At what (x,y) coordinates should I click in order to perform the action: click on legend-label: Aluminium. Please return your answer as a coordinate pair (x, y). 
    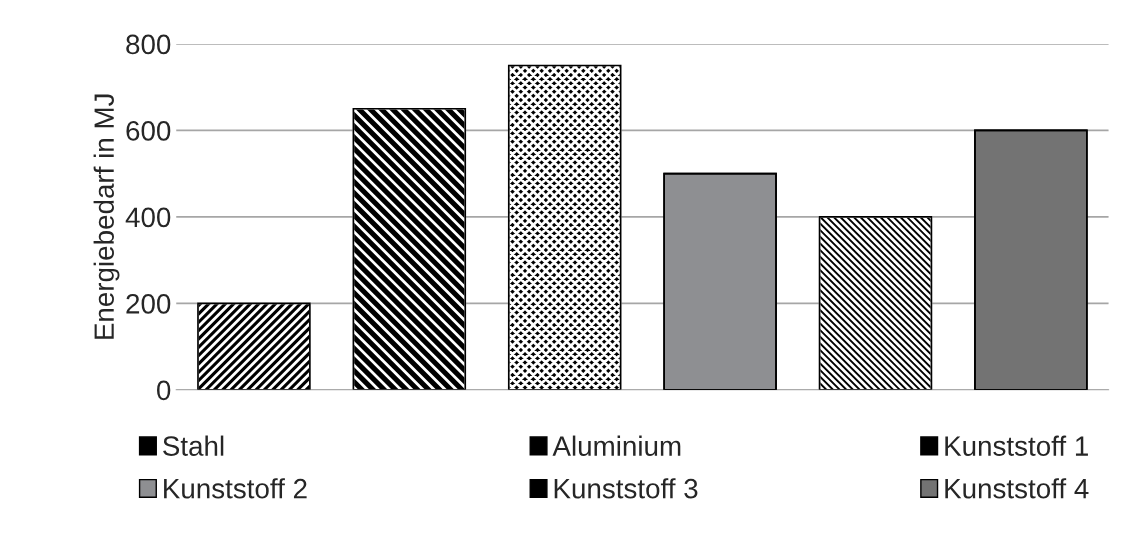
    Looking at the image, I should click on (616, 445).